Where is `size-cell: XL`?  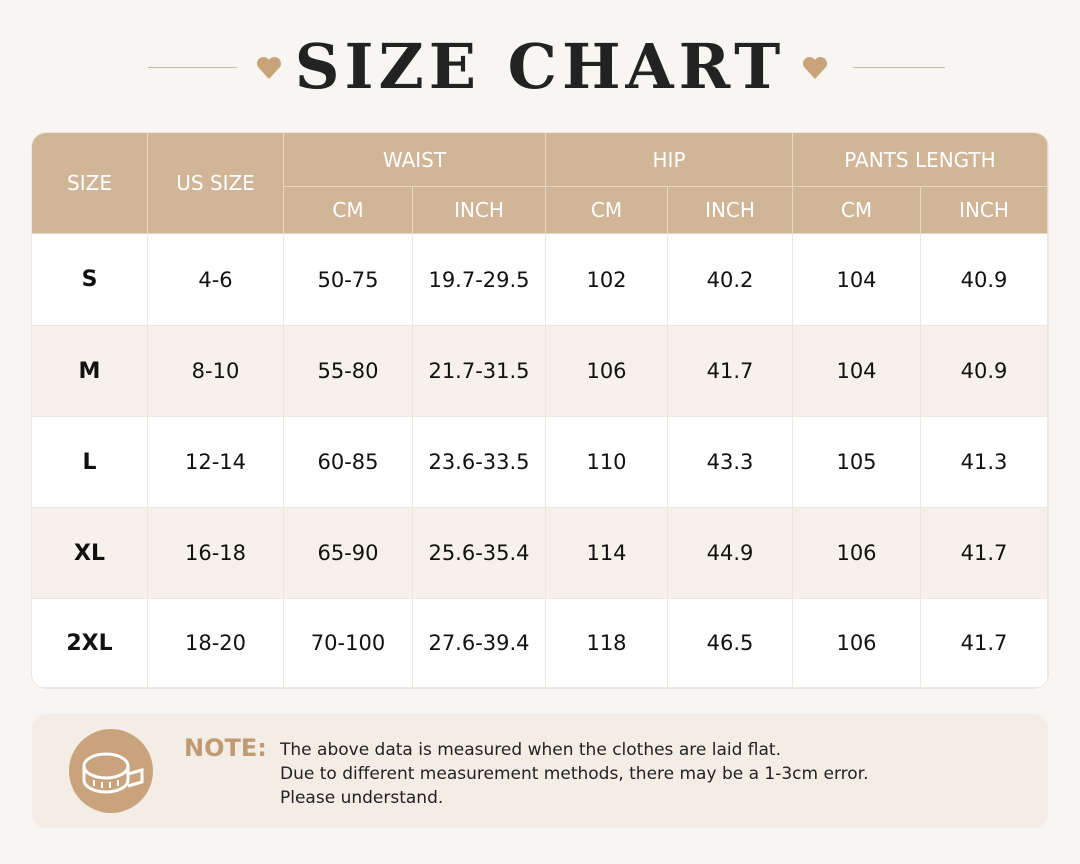
size-cell: XL is located at coordinates (90, 553).